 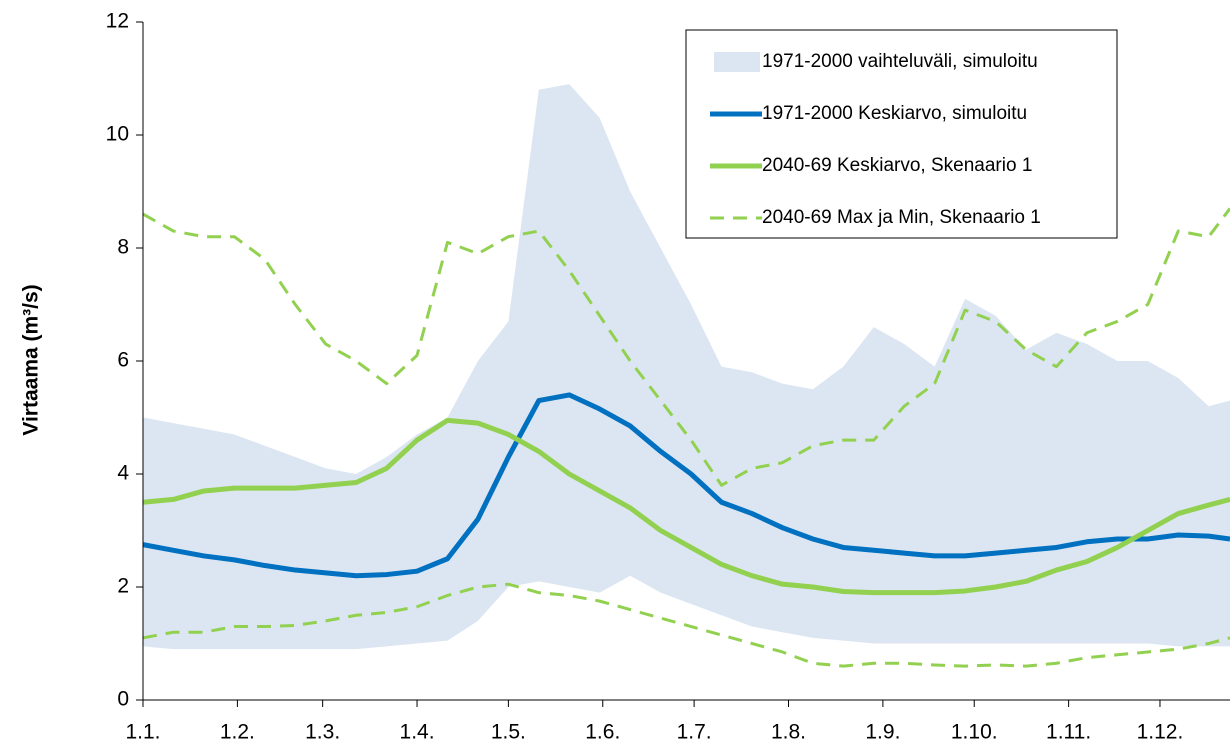 I want to click on line, so click(x=686, y=625).